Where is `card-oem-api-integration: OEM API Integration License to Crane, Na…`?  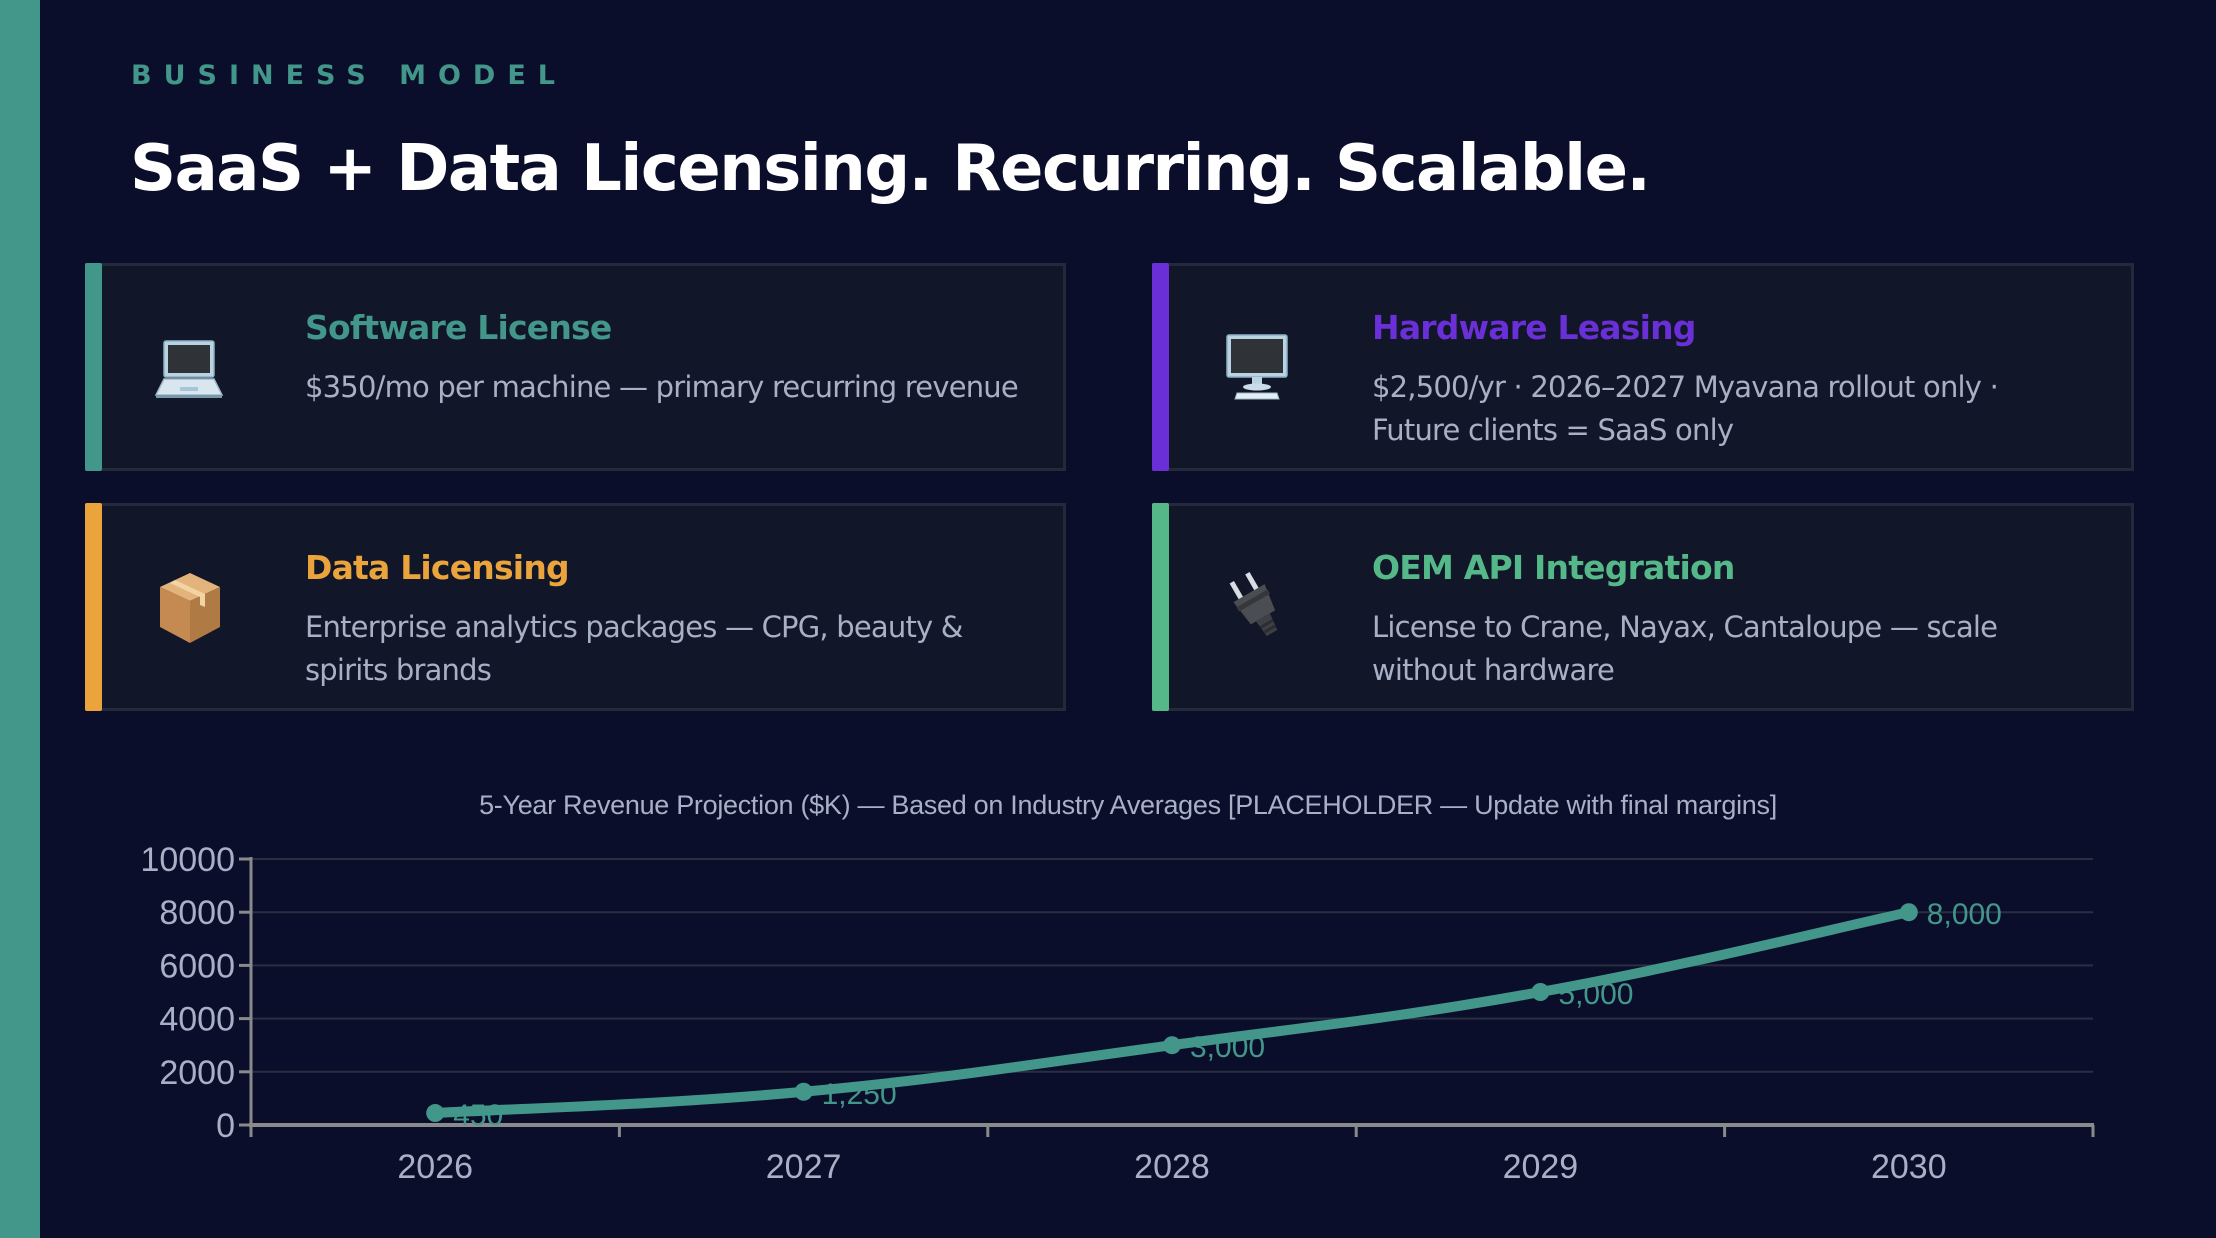
card-oem-api-integration: OEM API Integration License to Crane, Na… is located at coordinates (1643, 607).